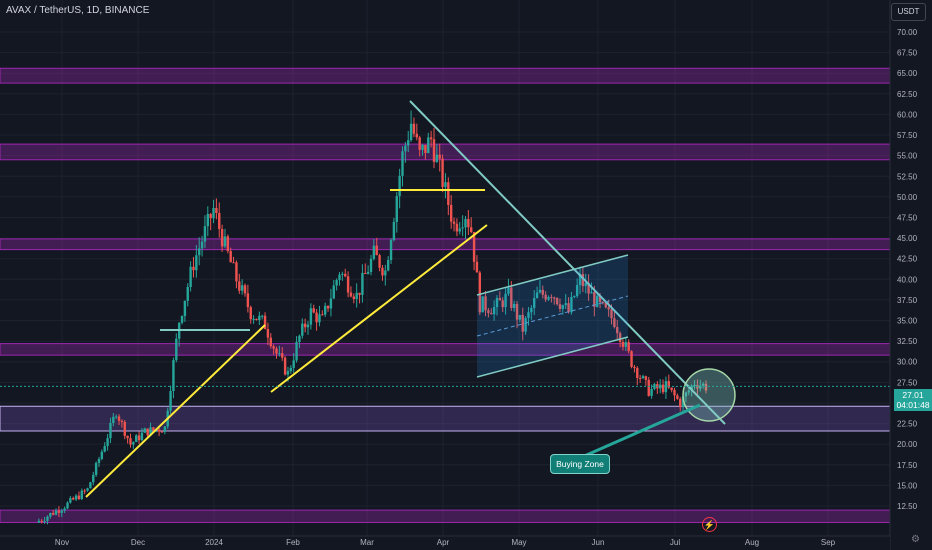 The height and width of the screenshot is (550, 932). I want to click on y-tick-label: 12.50, so click(907, 506).